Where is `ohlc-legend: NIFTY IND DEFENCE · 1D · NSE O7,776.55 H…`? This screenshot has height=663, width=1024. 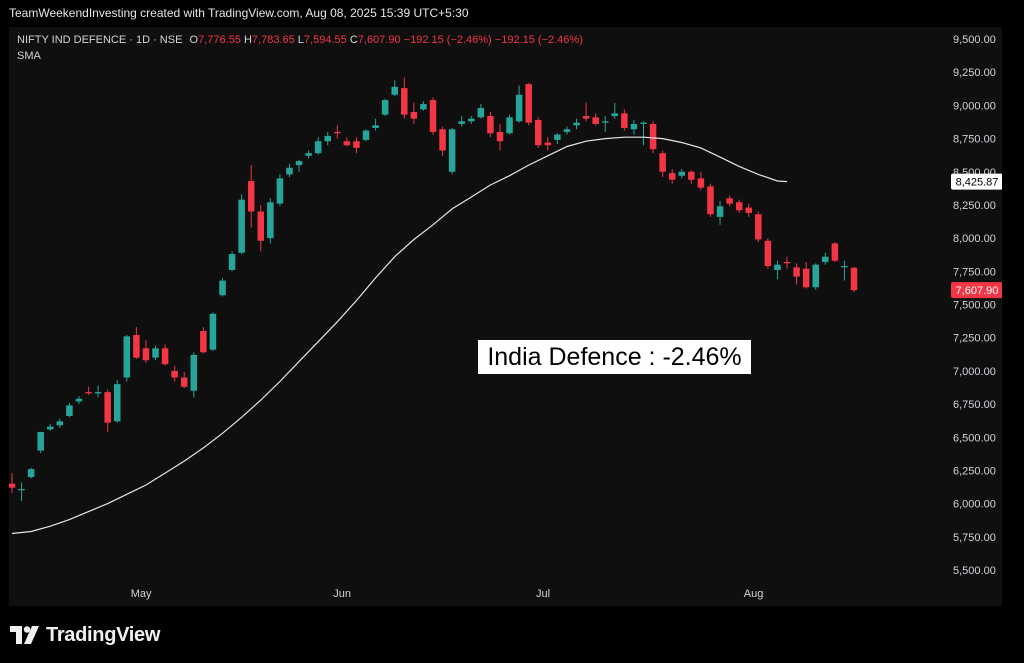
ohlc-legend: NIFTY IND DEFENCE · 1D · NSE O7,776.55 H… is located at coordinates (300, 40).